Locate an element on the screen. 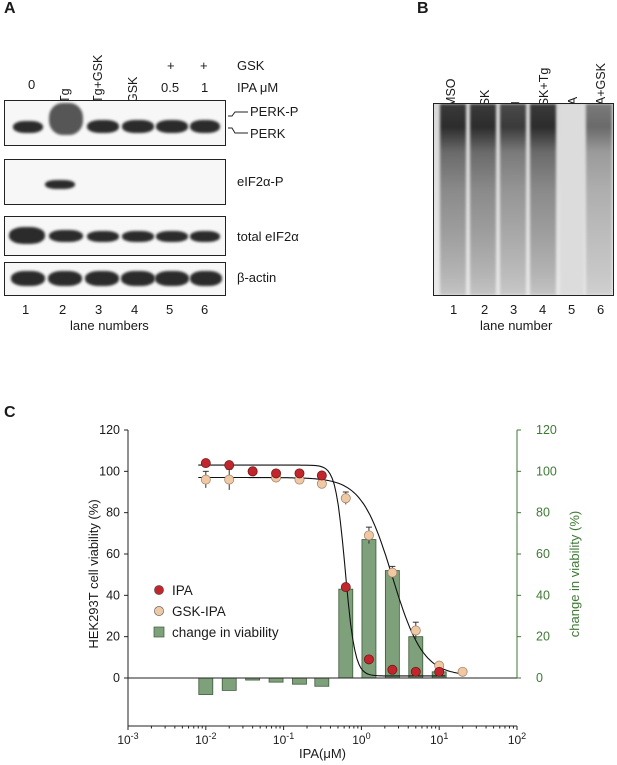  panel-b-lane-5: 5 is located at coordinates (572, 309).